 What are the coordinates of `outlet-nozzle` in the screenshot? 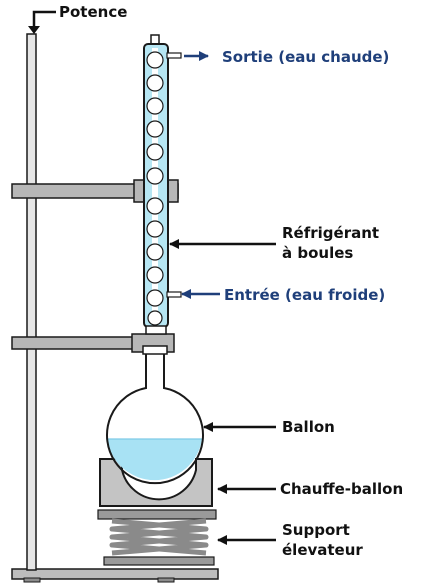 It's located at (174, 55).